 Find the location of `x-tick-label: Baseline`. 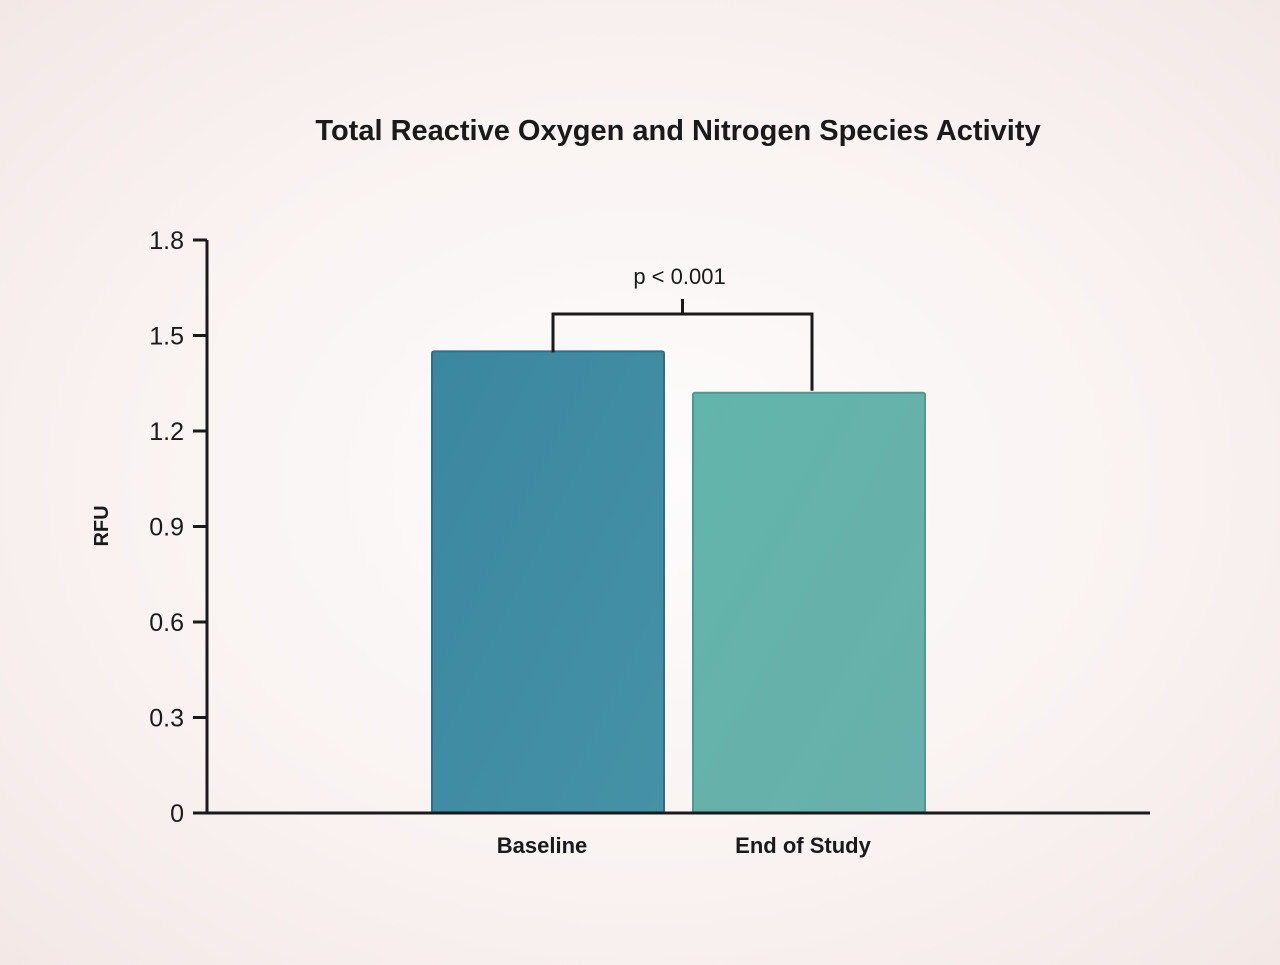

x-tick-label: Baseline is located at coordinates (542, 845).